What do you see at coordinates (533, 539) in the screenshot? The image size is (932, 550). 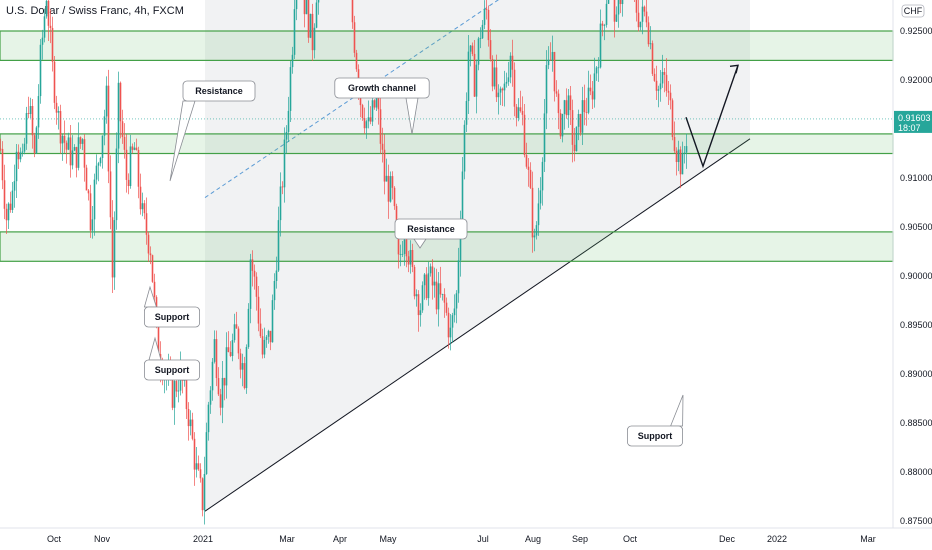 I see `time-tick-label: Aug` at bounding box center [533, 539].